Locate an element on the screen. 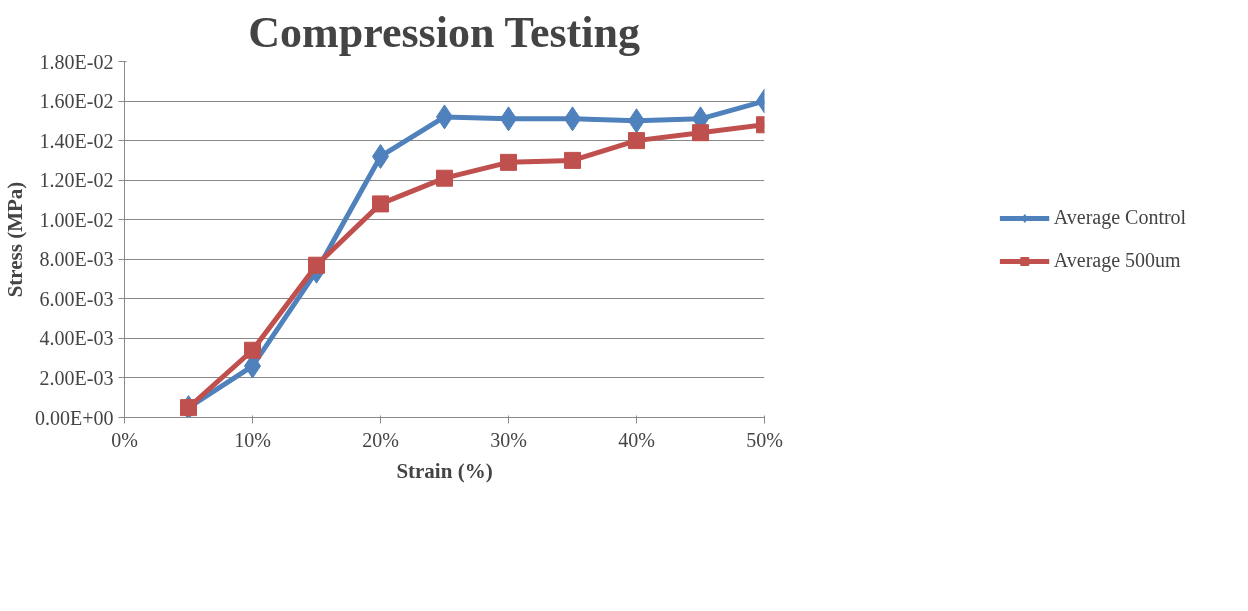 This screenshot has width=1248, height=611. y-tick-label: 8.00E-03 is located at coordinates (76, 259).